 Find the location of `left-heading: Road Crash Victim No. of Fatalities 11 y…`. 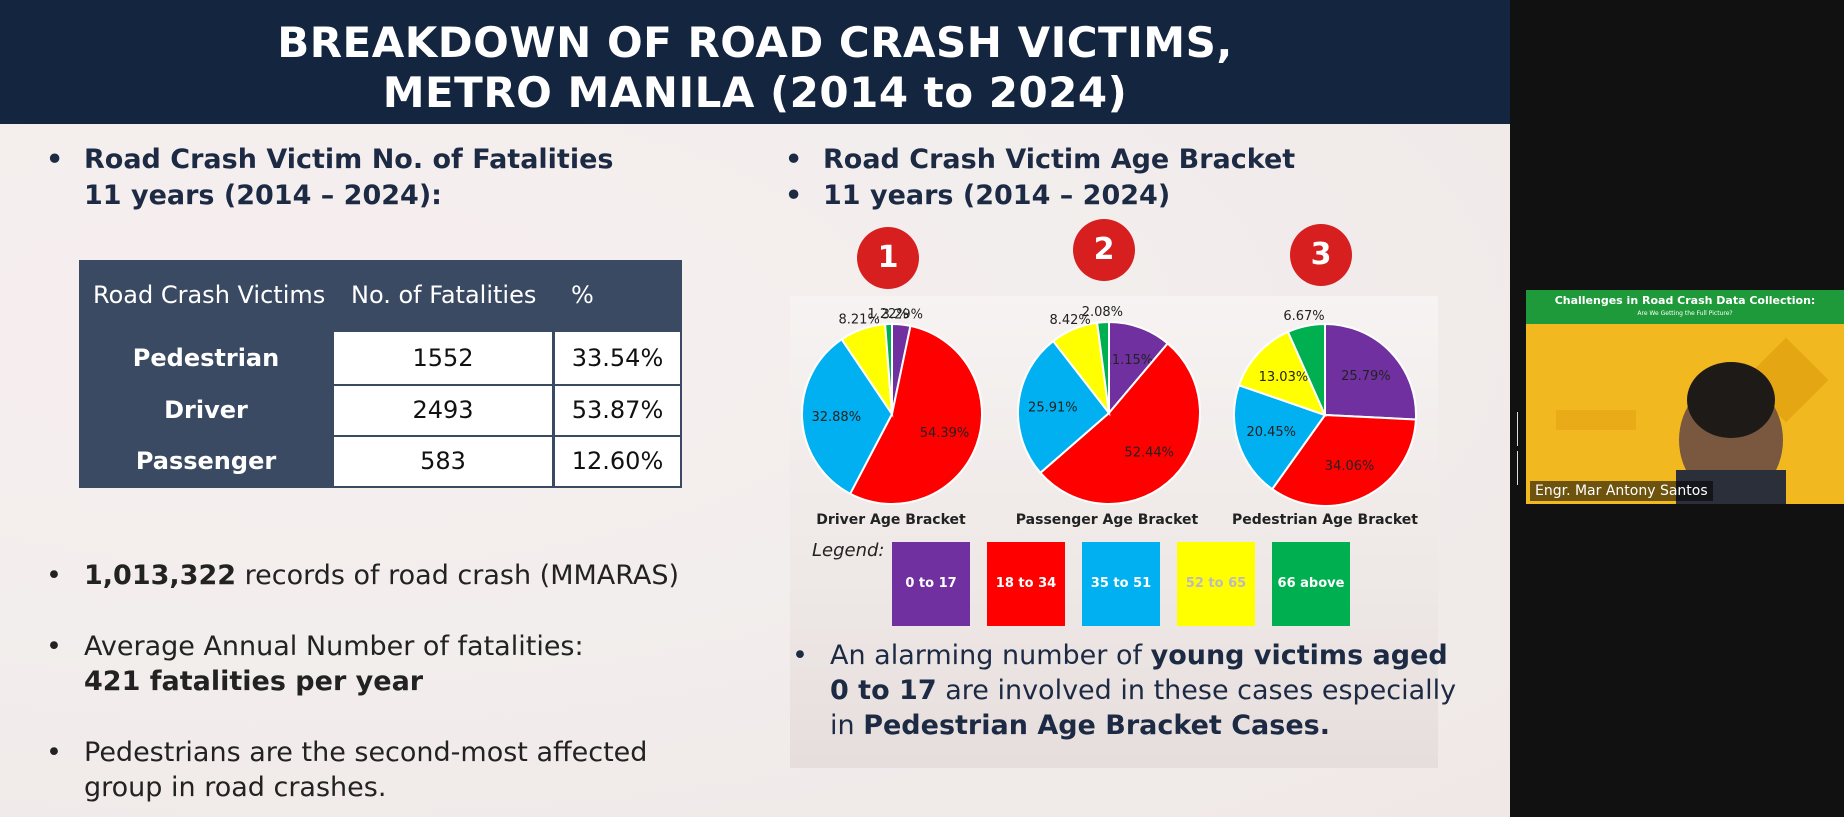

left-heading: Road Crash Victim No. of Fatalities 11 y… is located at coordinates (386, 178).